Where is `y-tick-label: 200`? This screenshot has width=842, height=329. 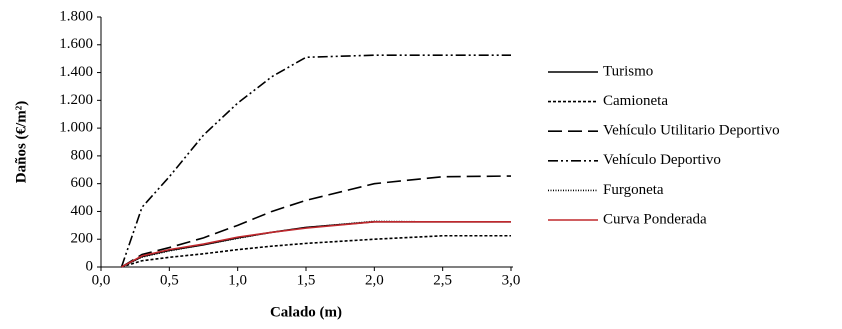
y-tick-label: 200 is located at coordinates (82, 239).